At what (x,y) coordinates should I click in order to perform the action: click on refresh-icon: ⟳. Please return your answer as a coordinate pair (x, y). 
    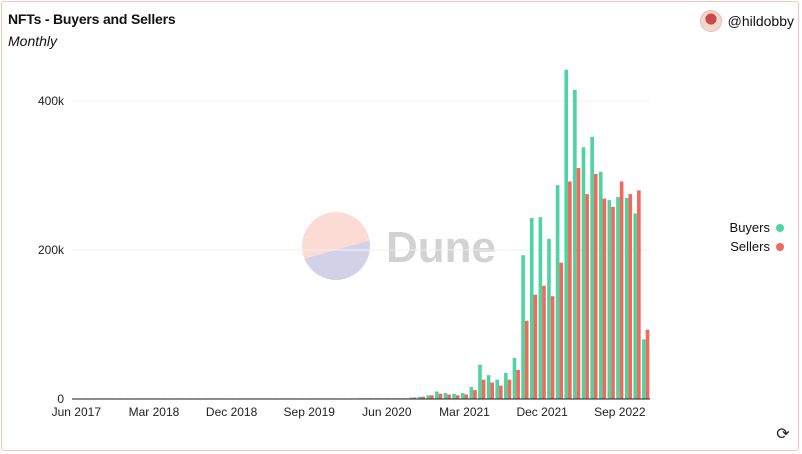
    Looking at the image, I should click on (783, 434).